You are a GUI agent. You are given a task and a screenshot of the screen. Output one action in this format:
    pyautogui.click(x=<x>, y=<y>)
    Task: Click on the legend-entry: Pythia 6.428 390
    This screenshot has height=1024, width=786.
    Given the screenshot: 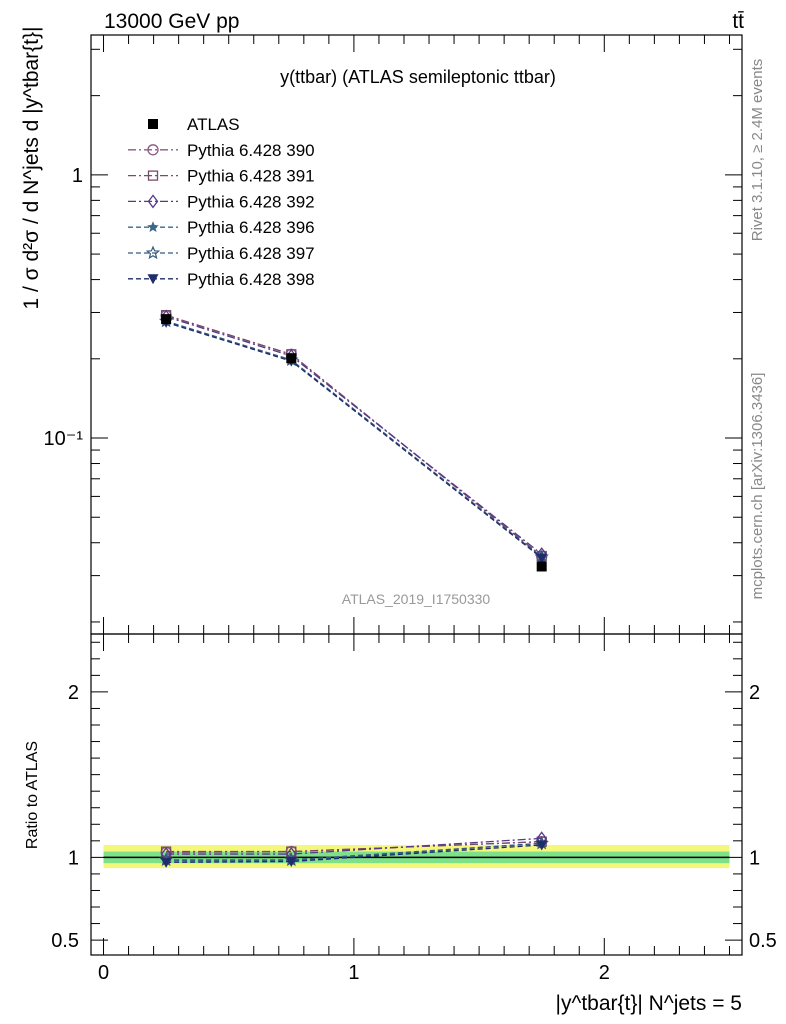 What is the action you would take?
    pyautogui.click(x=251, y=150)
    